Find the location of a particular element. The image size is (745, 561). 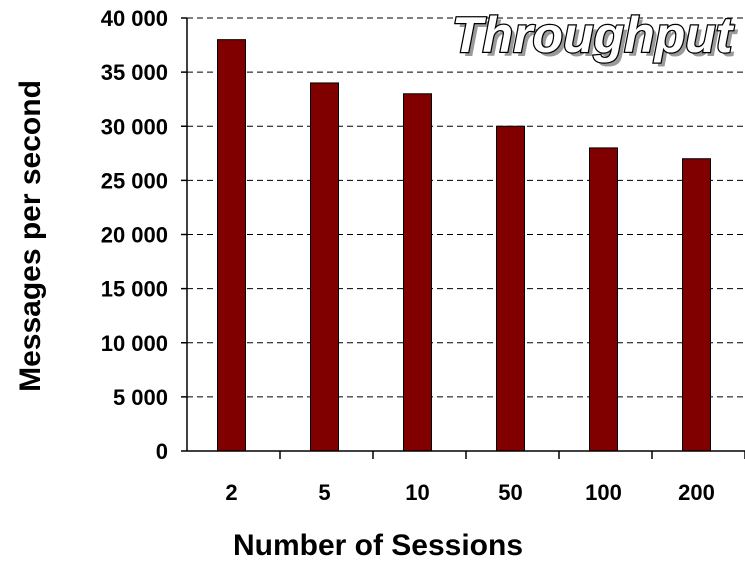

y-tick-label: 10 000 is located at coordinates (134, 343).